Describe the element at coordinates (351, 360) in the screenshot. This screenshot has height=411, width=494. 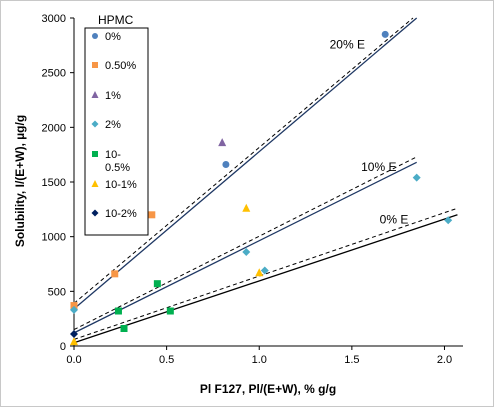
I see `x-tick-label: 1.5` at that location.